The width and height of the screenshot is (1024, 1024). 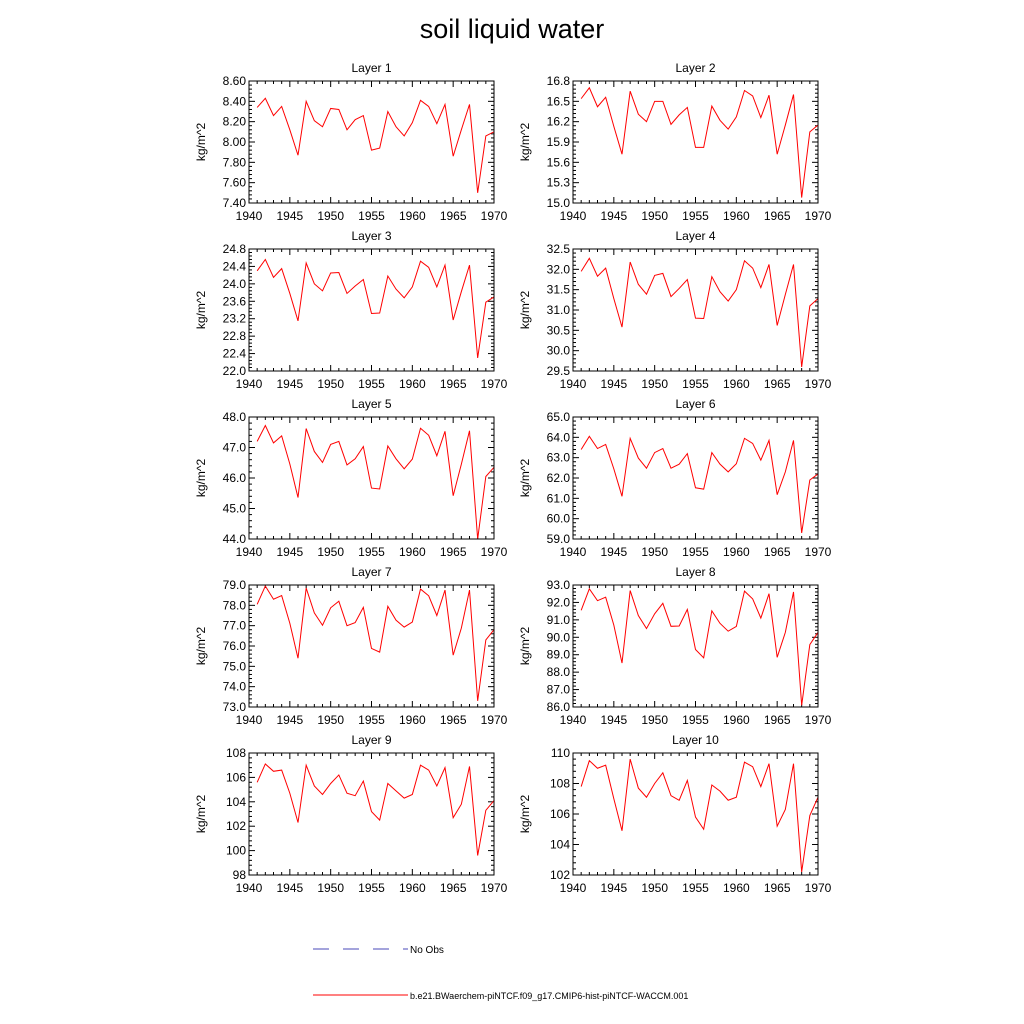 What do you see at coordinates (235, 183) in the screenshot?
I see `y-tick-label: 7.60` at bounding box center [235, 183].